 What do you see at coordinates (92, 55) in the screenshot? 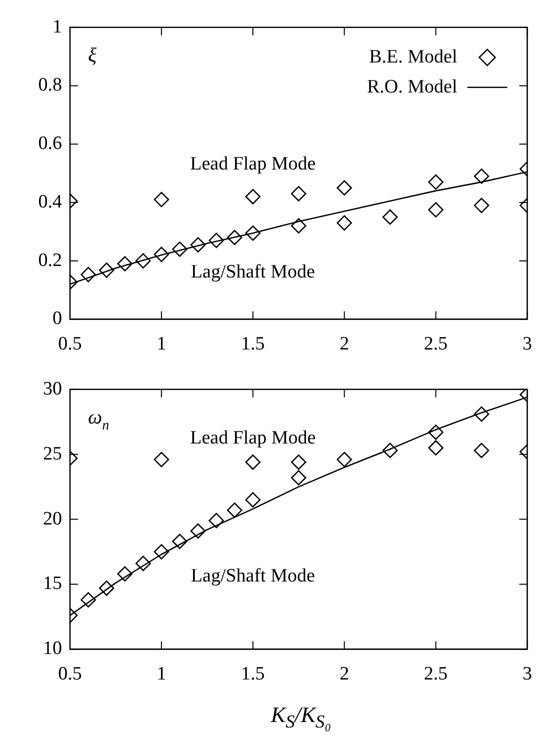
I see `y-axis-title: ξ` at bounding box center [92, 55].